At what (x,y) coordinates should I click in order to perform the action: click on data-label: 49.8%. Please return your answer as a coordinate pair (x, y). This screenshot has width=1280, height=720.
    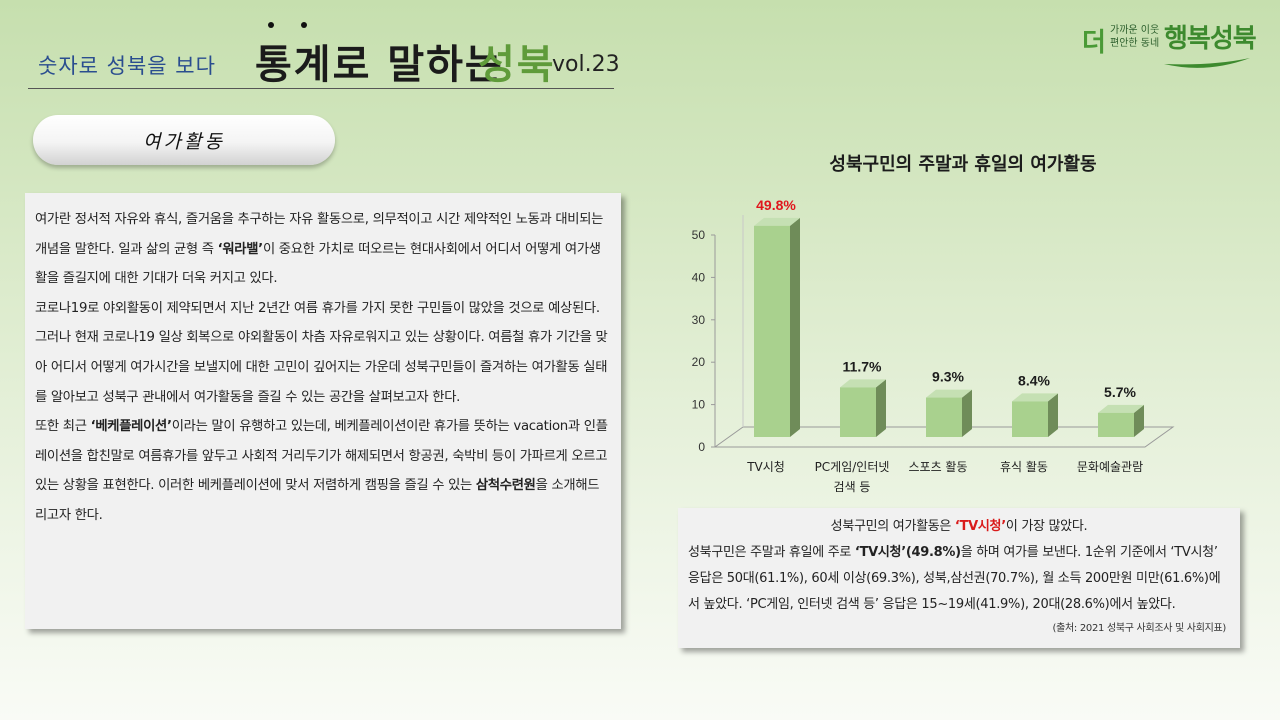
    Looking at the image, I should click on (776, 205).